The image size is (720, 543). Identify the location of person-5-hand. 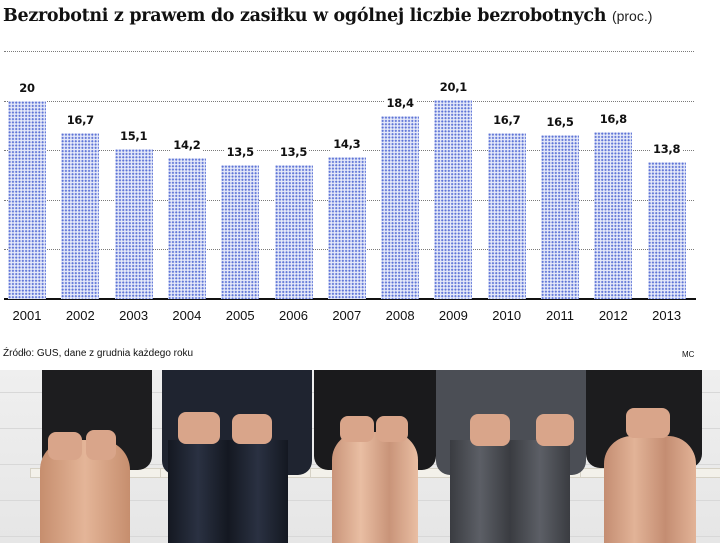
(648, 423).